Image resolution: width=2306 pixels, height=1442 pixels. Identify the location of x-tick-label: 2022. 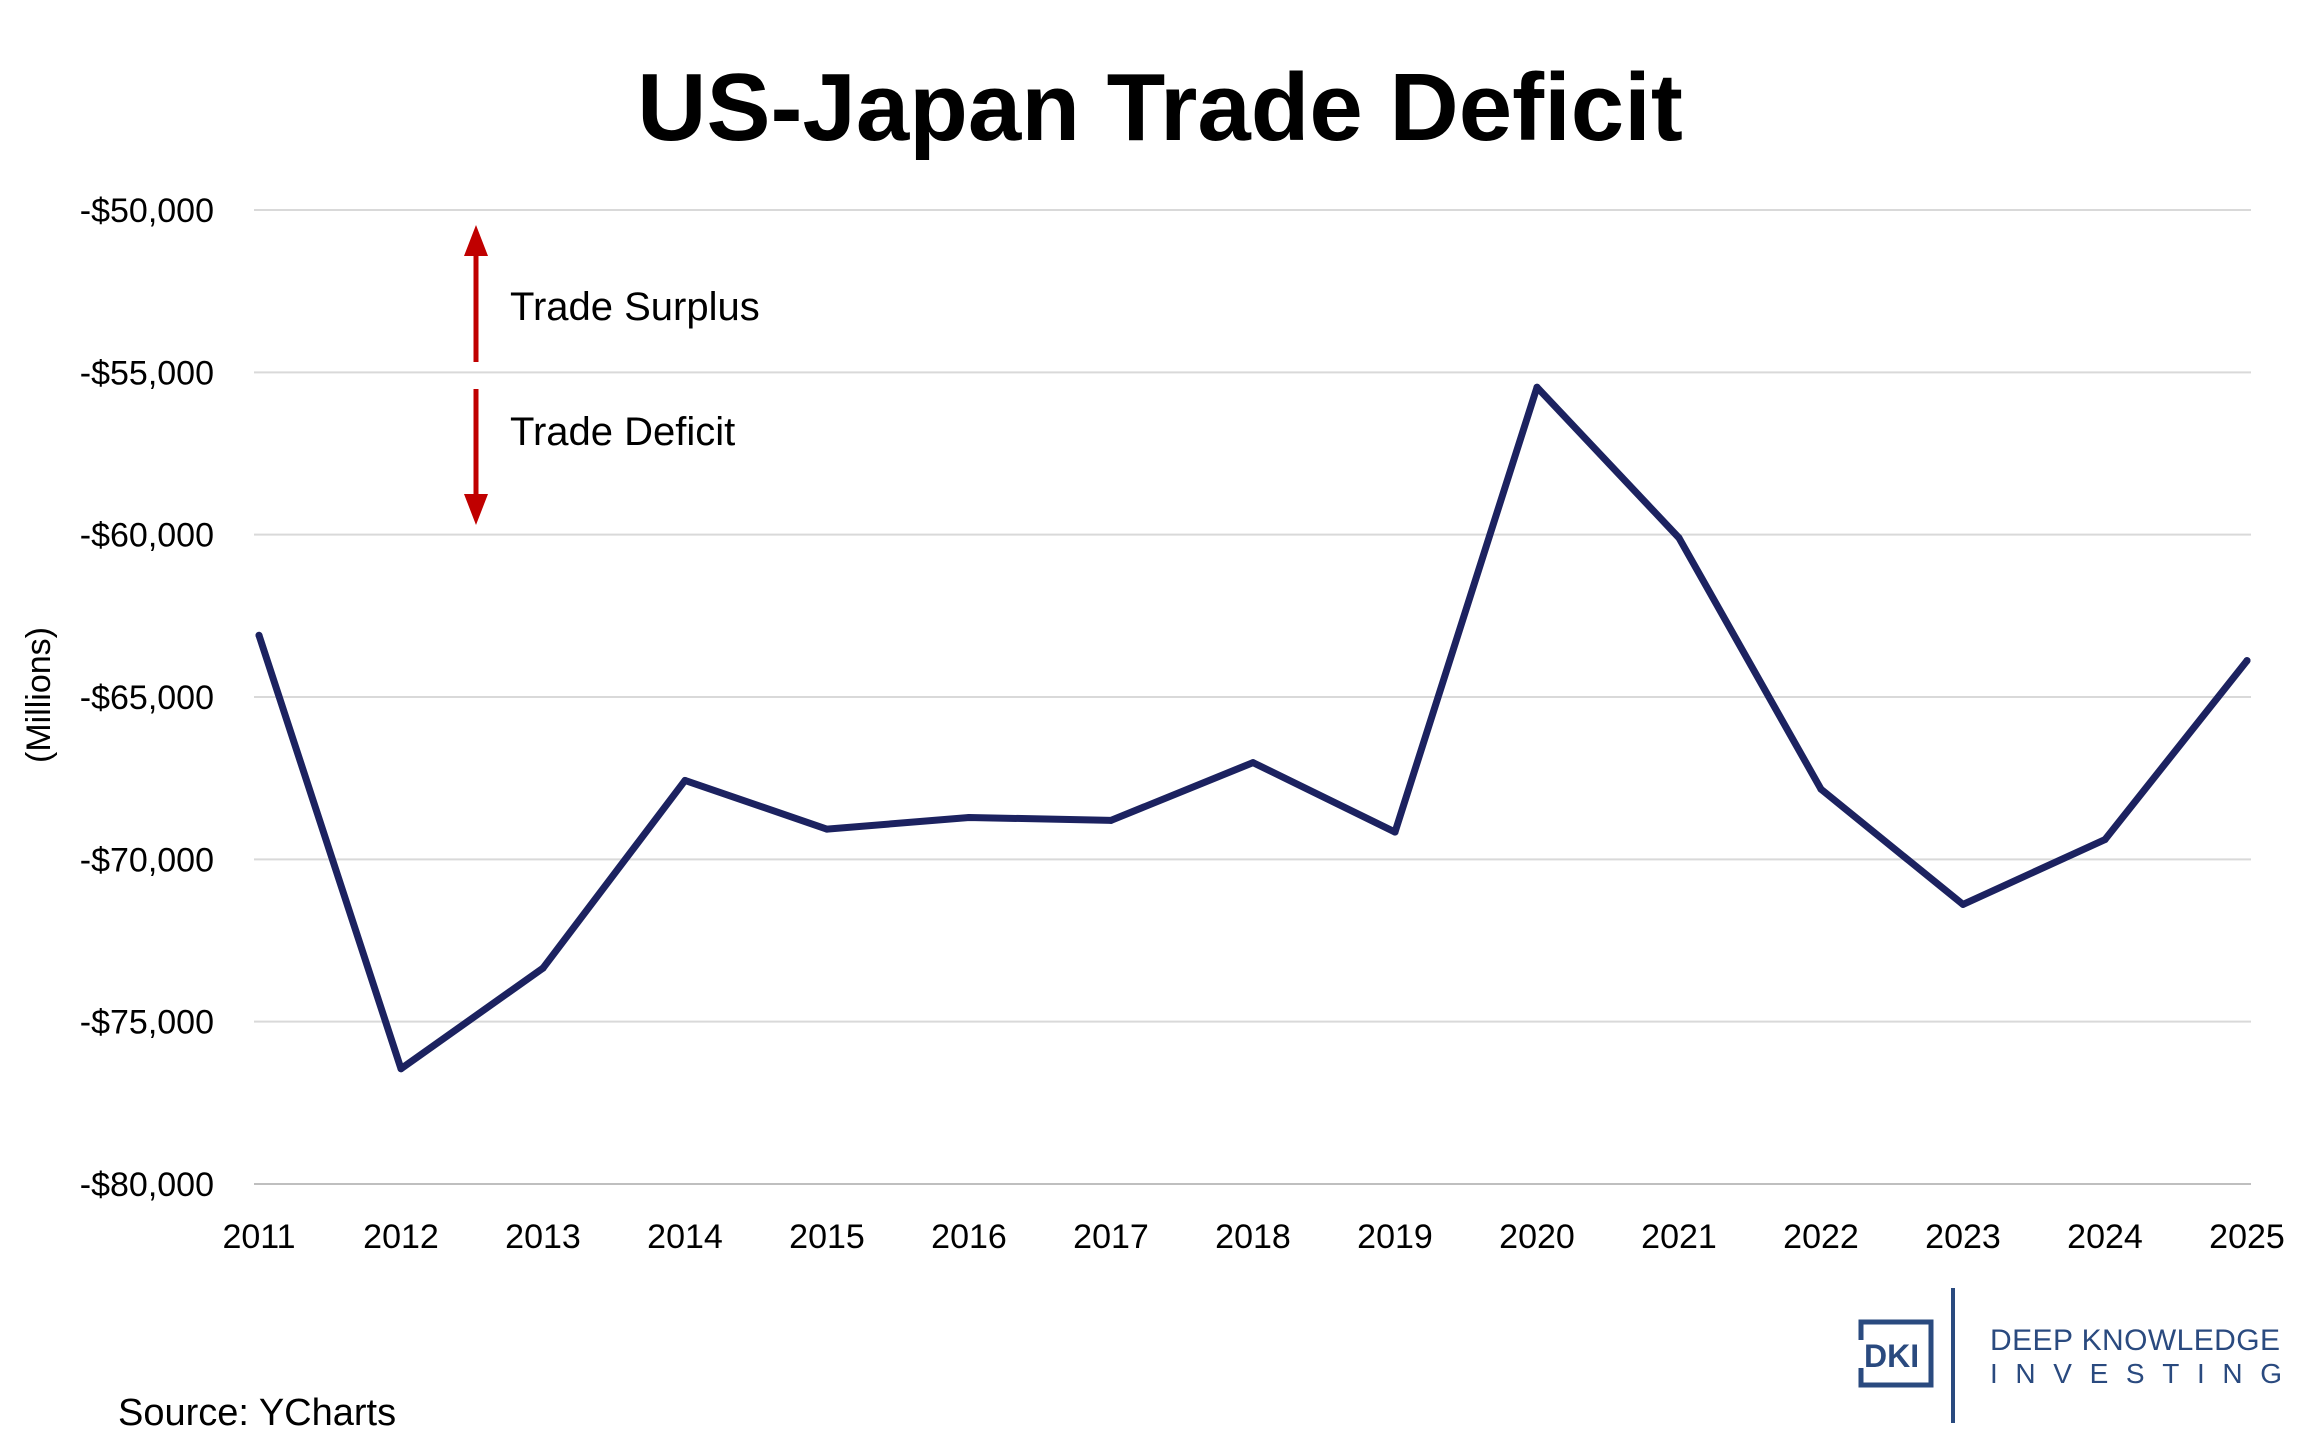
(1821, 1237).